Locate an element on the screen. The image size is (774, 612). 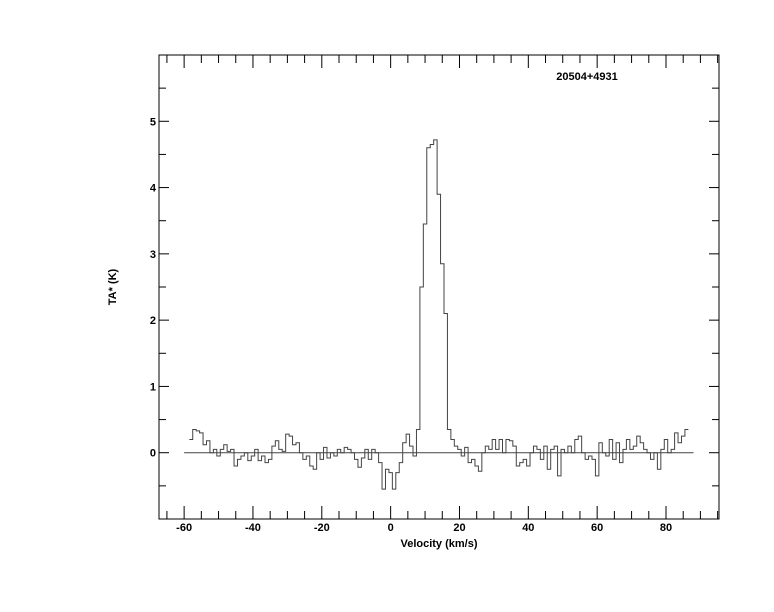
y-tick-label: 4 is located at coordinates (153, 189).